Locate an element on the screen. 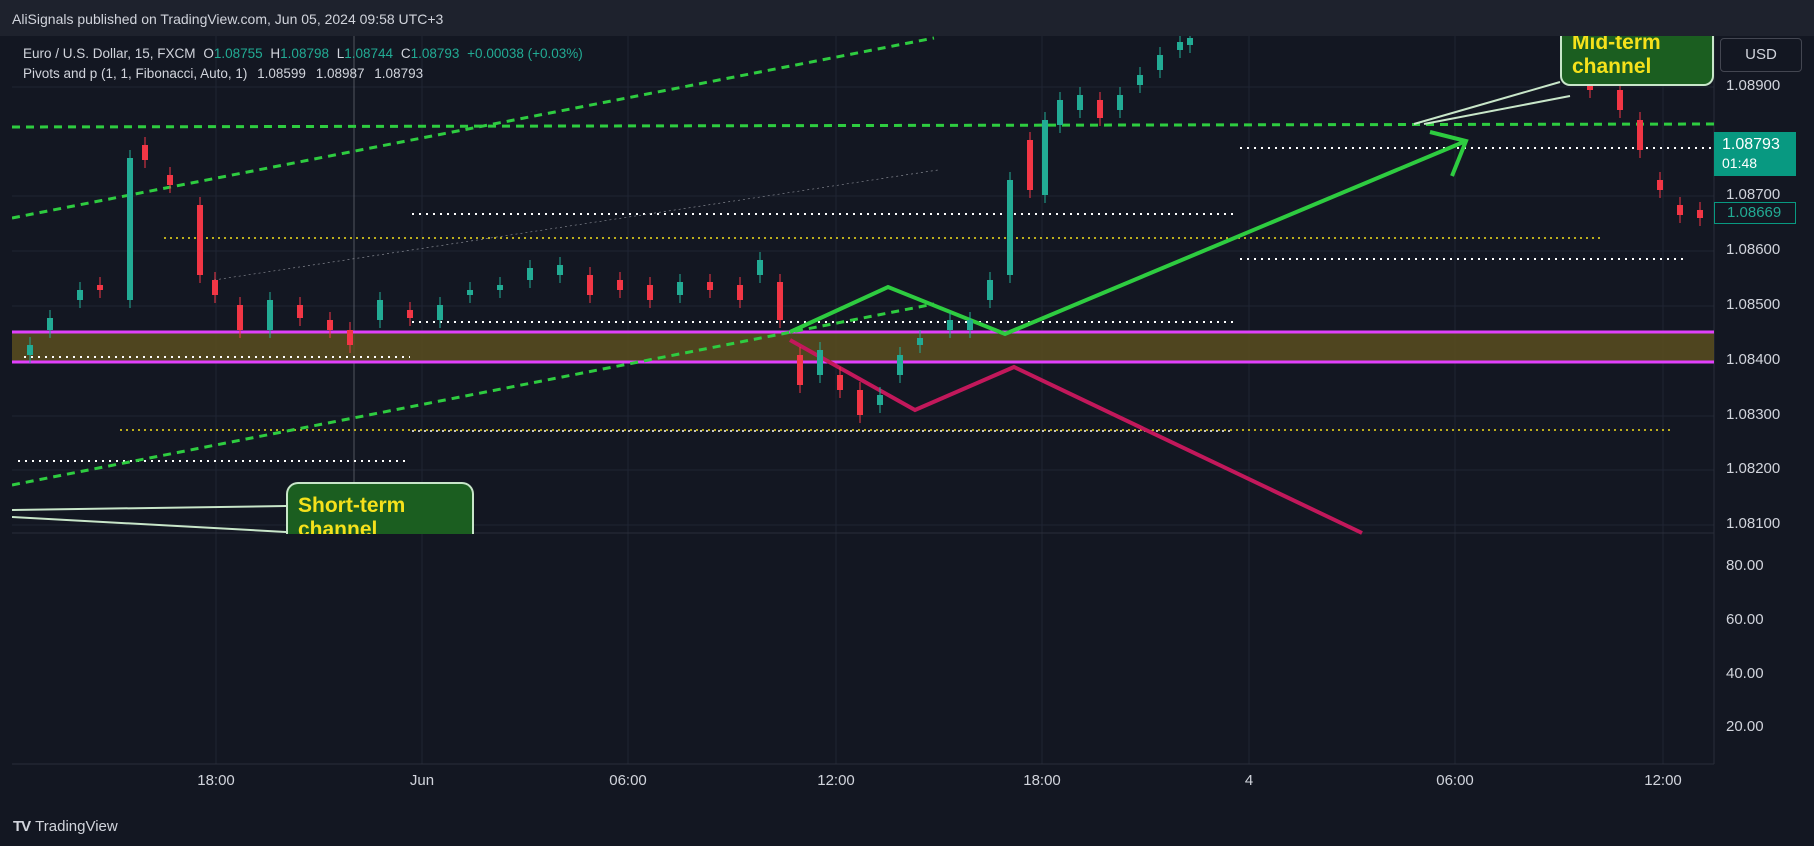 This screenshot has height=846, width=1814. previous-price-tag: 1.08669 is located at coordinates (1755, 213).